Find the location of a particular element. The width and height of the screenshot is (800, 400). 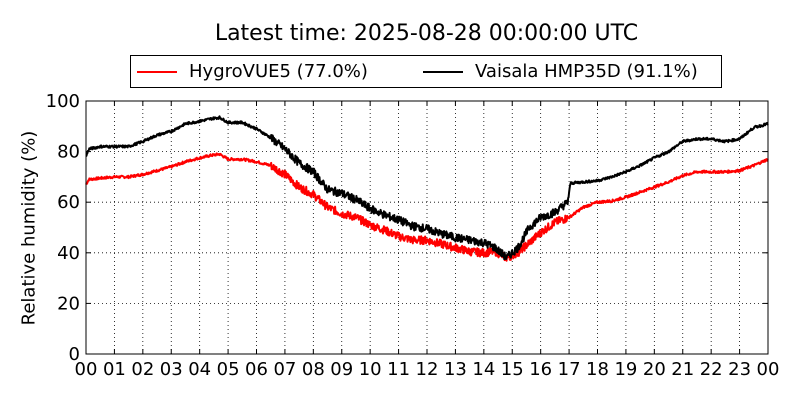

x-tick-label: 10 is located at coordinates (370, 369).